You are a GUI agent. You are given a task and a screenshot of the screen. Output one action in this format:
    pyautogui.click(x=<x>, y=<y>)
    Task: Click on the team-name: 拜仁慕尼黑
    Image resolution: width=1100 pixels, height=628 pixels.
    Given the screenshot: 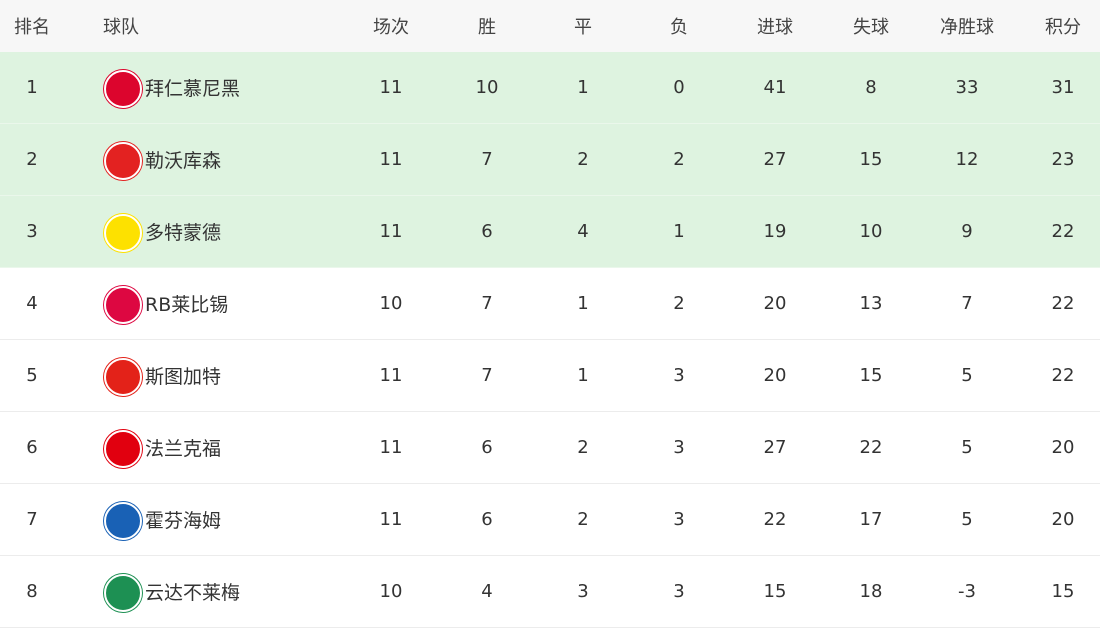 What is the action you would take?
    pyautogui.click(x=193, y=89)
    